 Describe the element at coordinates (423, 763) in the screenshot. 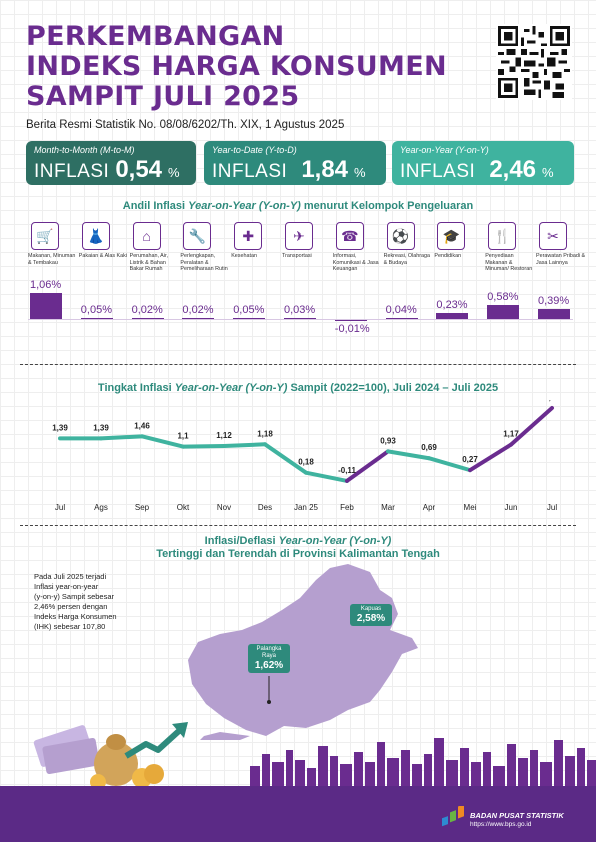

I see `city-skyline` at that location.